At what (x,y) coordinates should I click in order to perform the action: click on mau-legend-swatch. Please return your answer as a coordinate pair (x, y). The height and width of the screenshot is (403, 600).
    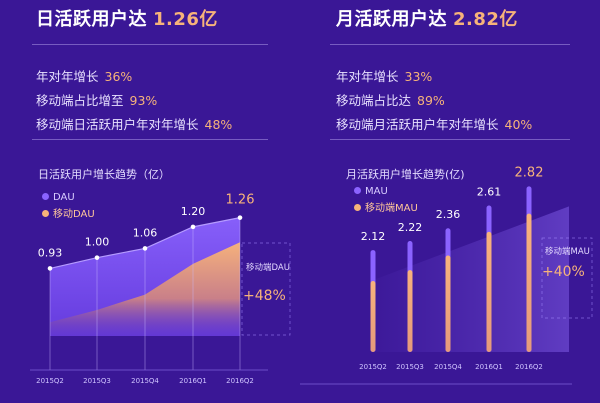
    Looking at the image, I should click on (357, 190).